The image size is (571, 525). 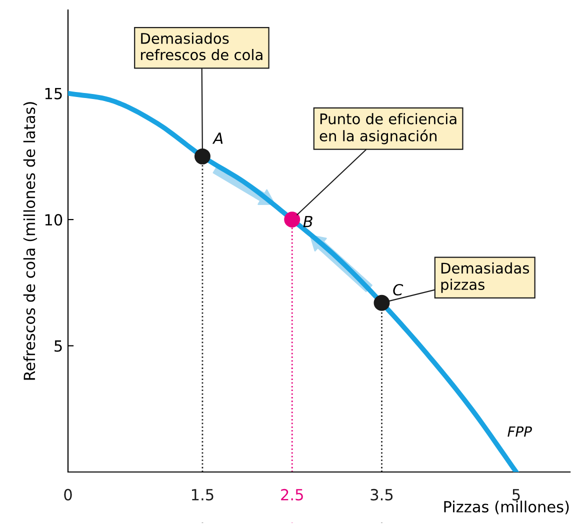 What do you see at coordinates (516, 494) in the screenshot?
I see `x-tick-label: 5` at bounding box center [516, 494].